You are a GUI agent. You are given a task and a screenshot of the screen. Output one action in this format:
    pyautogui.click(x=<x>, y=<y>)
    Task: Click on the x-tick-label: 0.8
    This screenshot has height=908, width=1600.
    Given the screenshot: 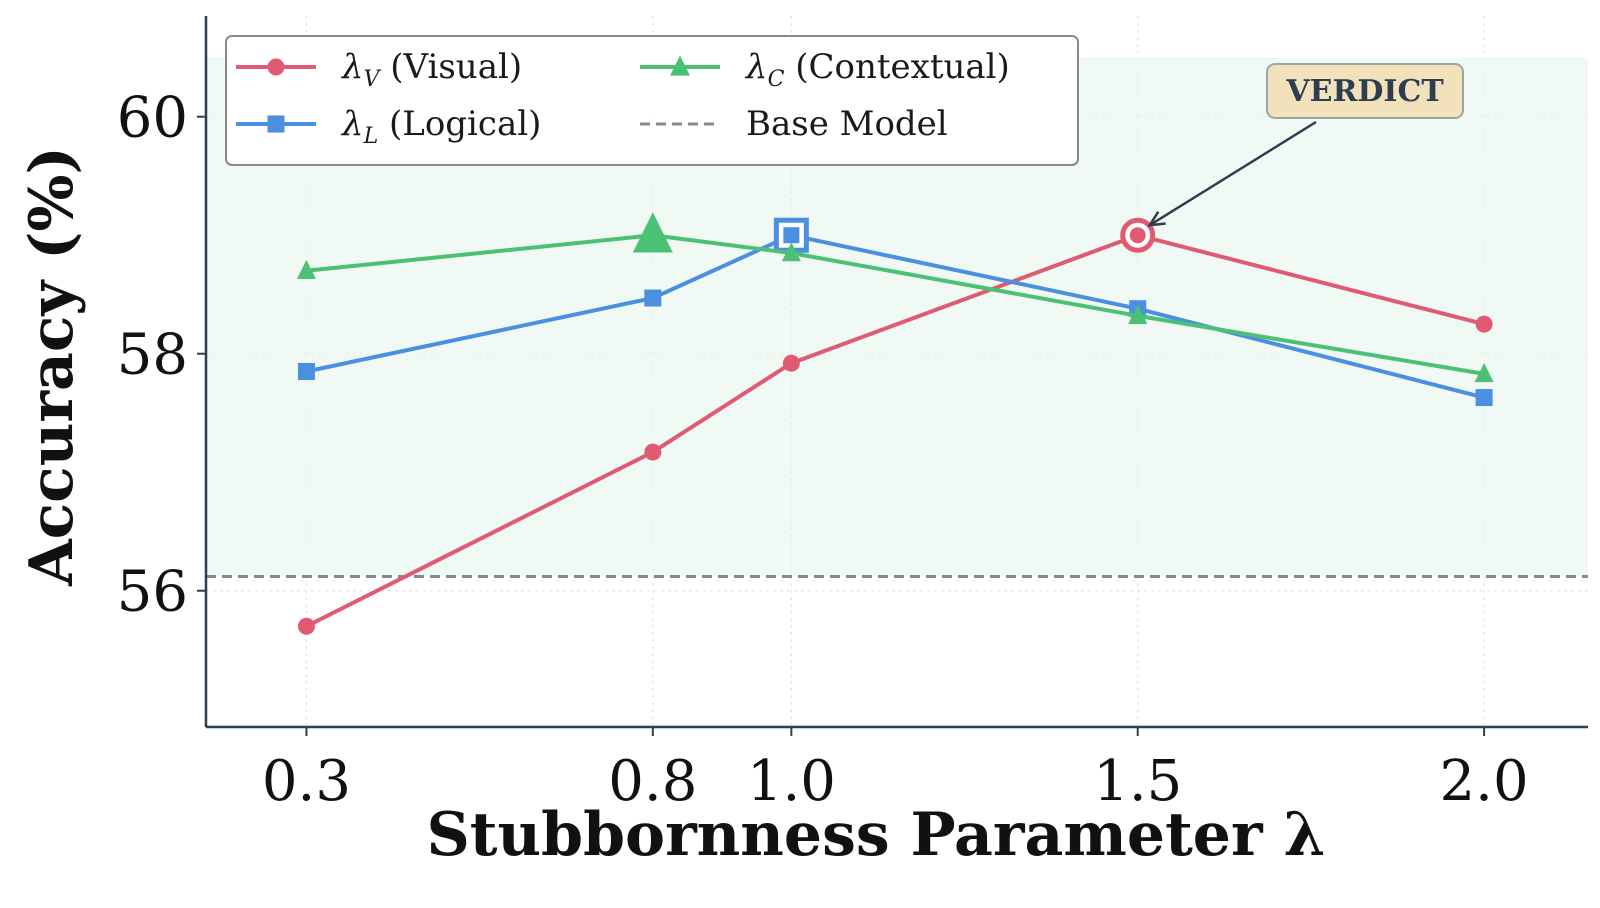 What is the action you would take?
    pyautogui.click(x=652, y=781)
    